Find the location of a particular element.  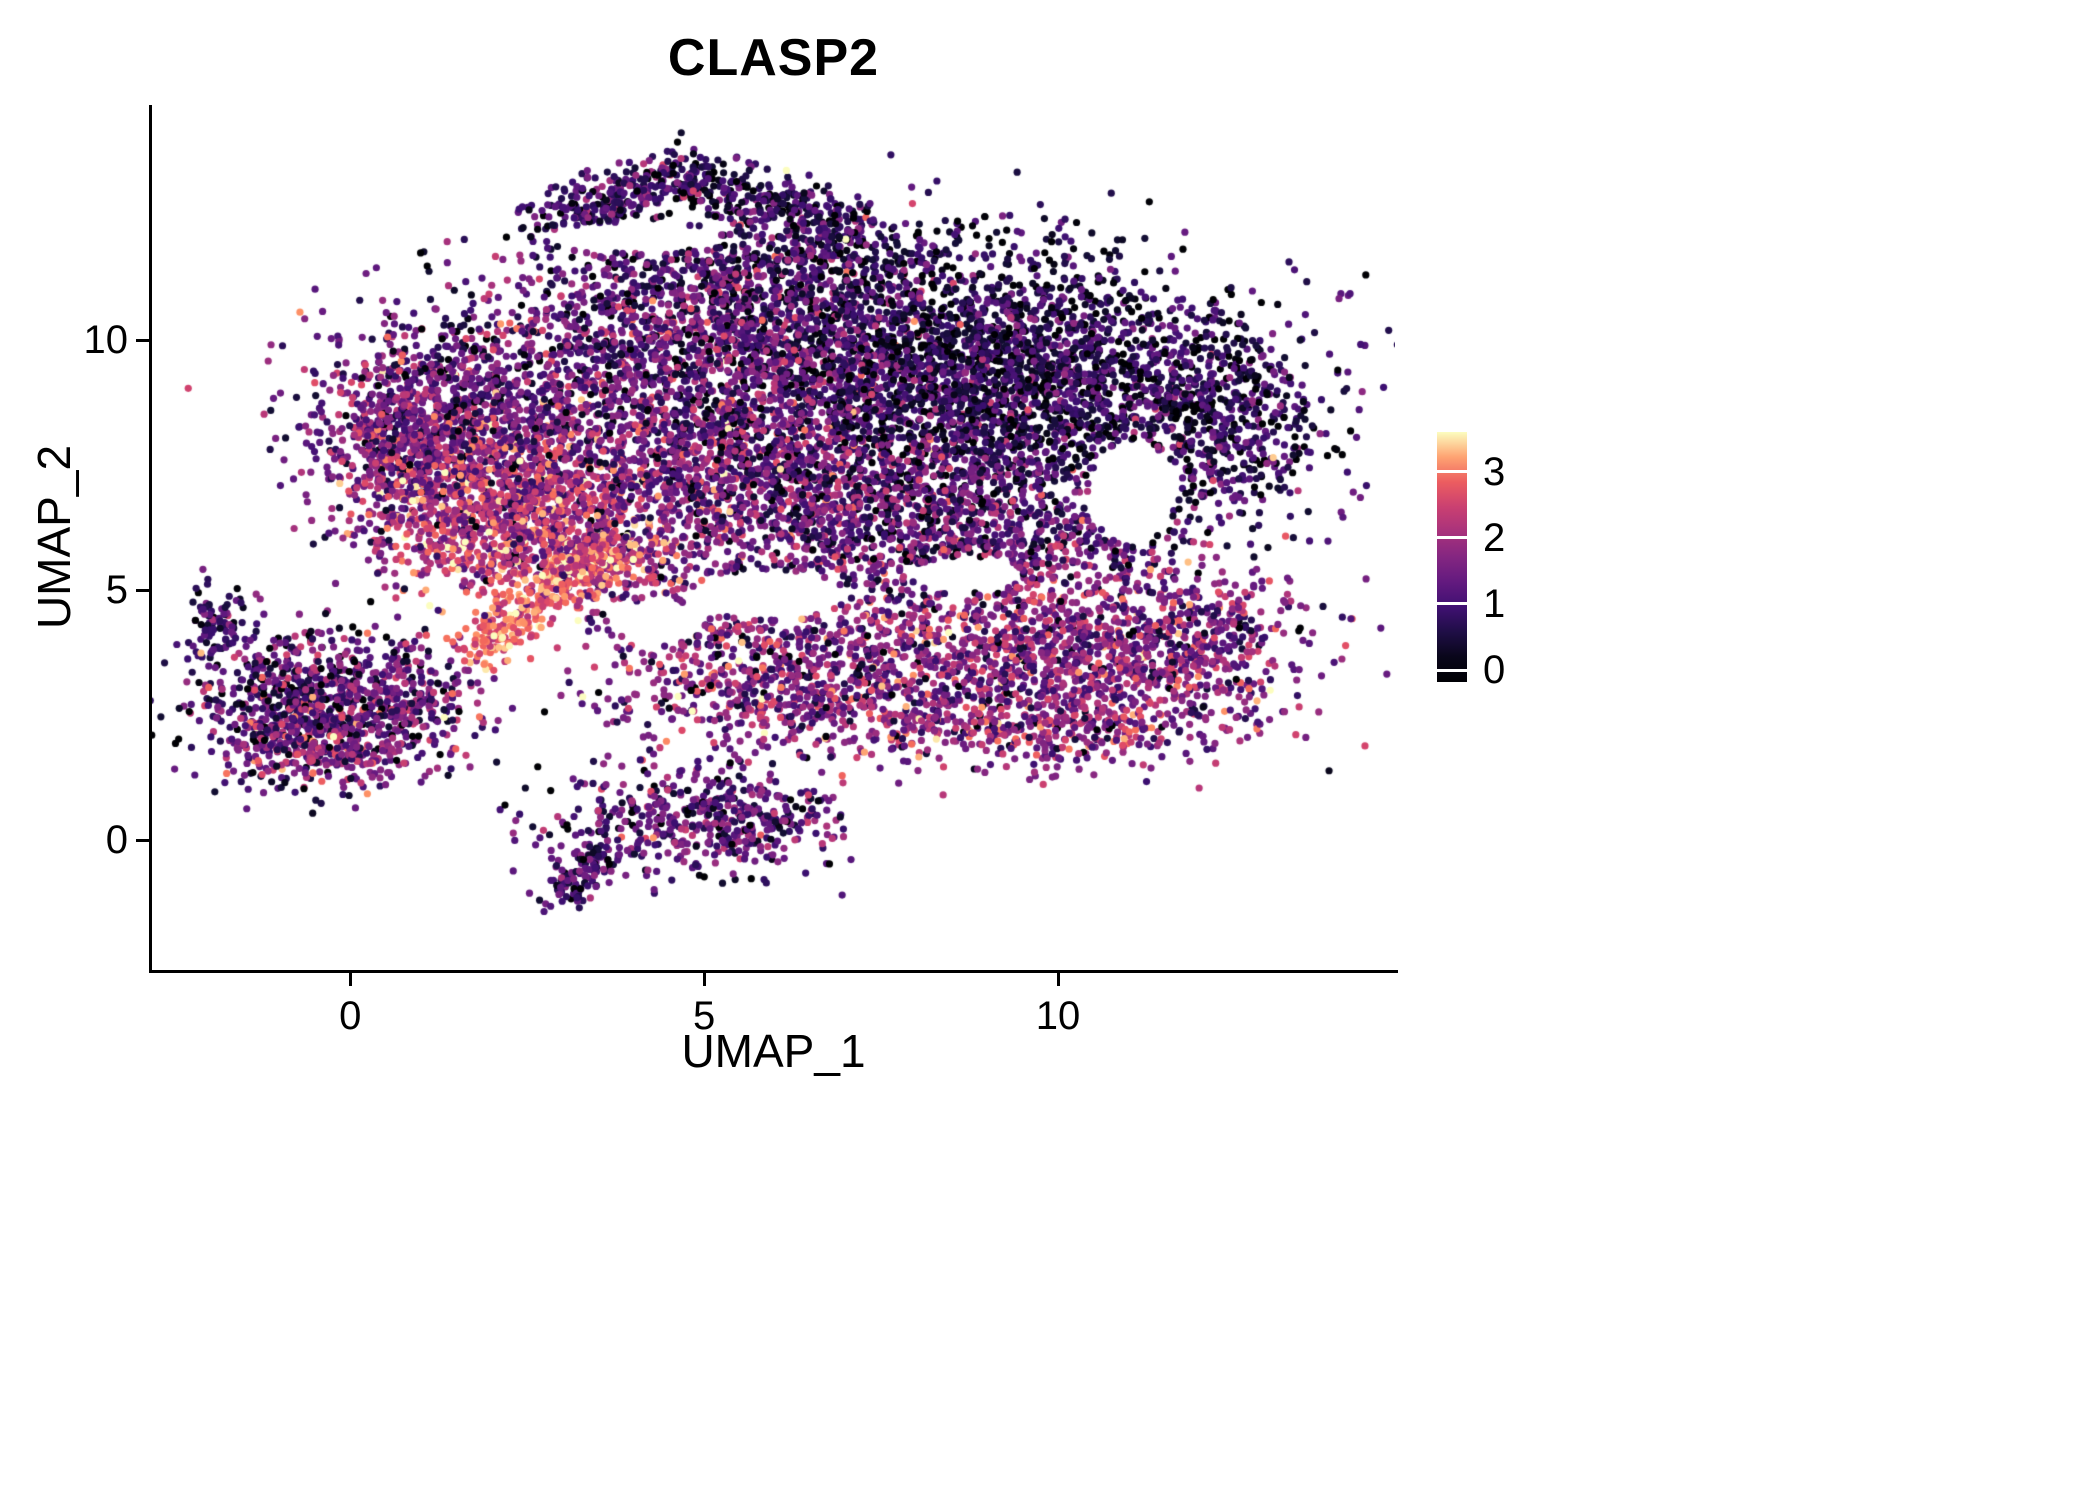

y-tick-label: 0 is located at coordinates (116, 840).